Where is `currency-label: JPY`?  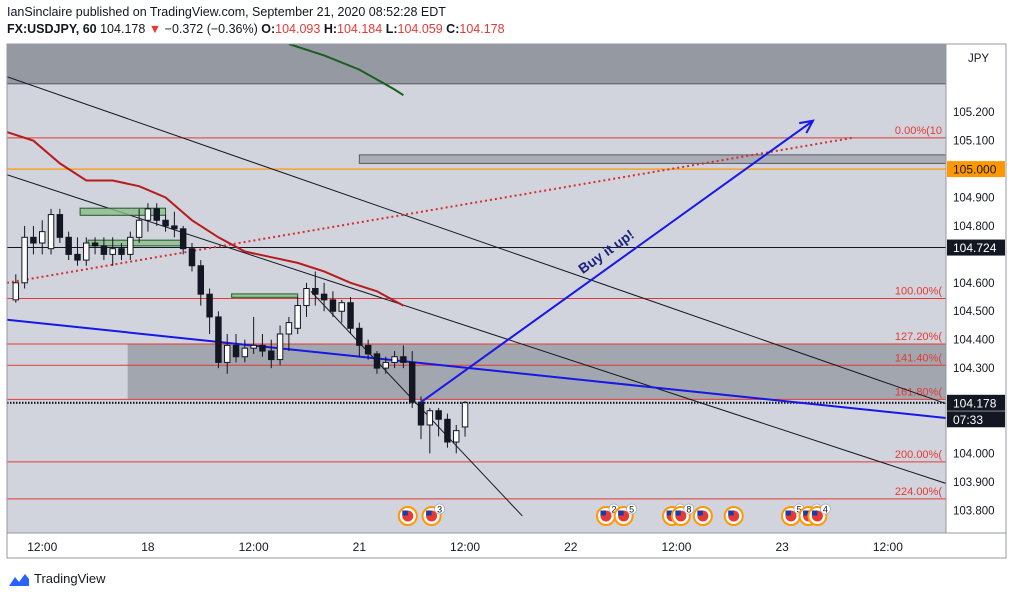 currency-label: JPY is located at coordinates (978, 59).